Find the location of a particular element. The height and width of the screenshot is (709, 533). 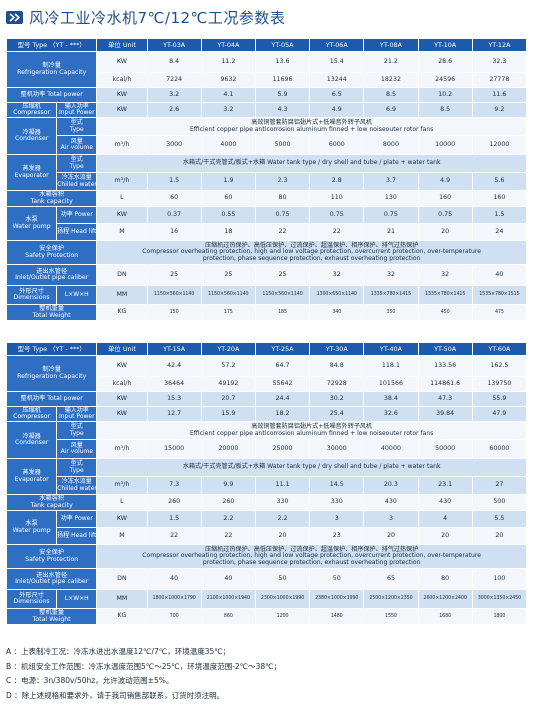

pipe-value: 40 is located at coordinates (499, 275).